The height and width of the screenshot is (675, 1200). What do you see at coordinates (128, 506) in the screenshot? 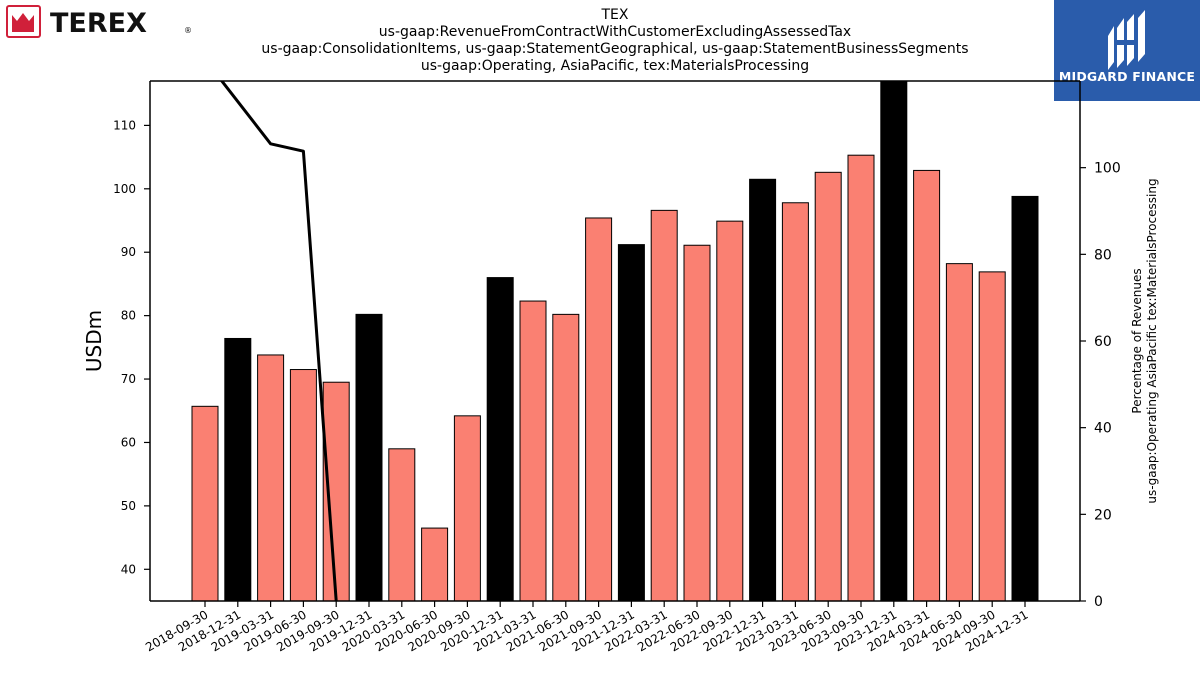
I see `y-tick-label: 50` at bounding box center [128, 506].